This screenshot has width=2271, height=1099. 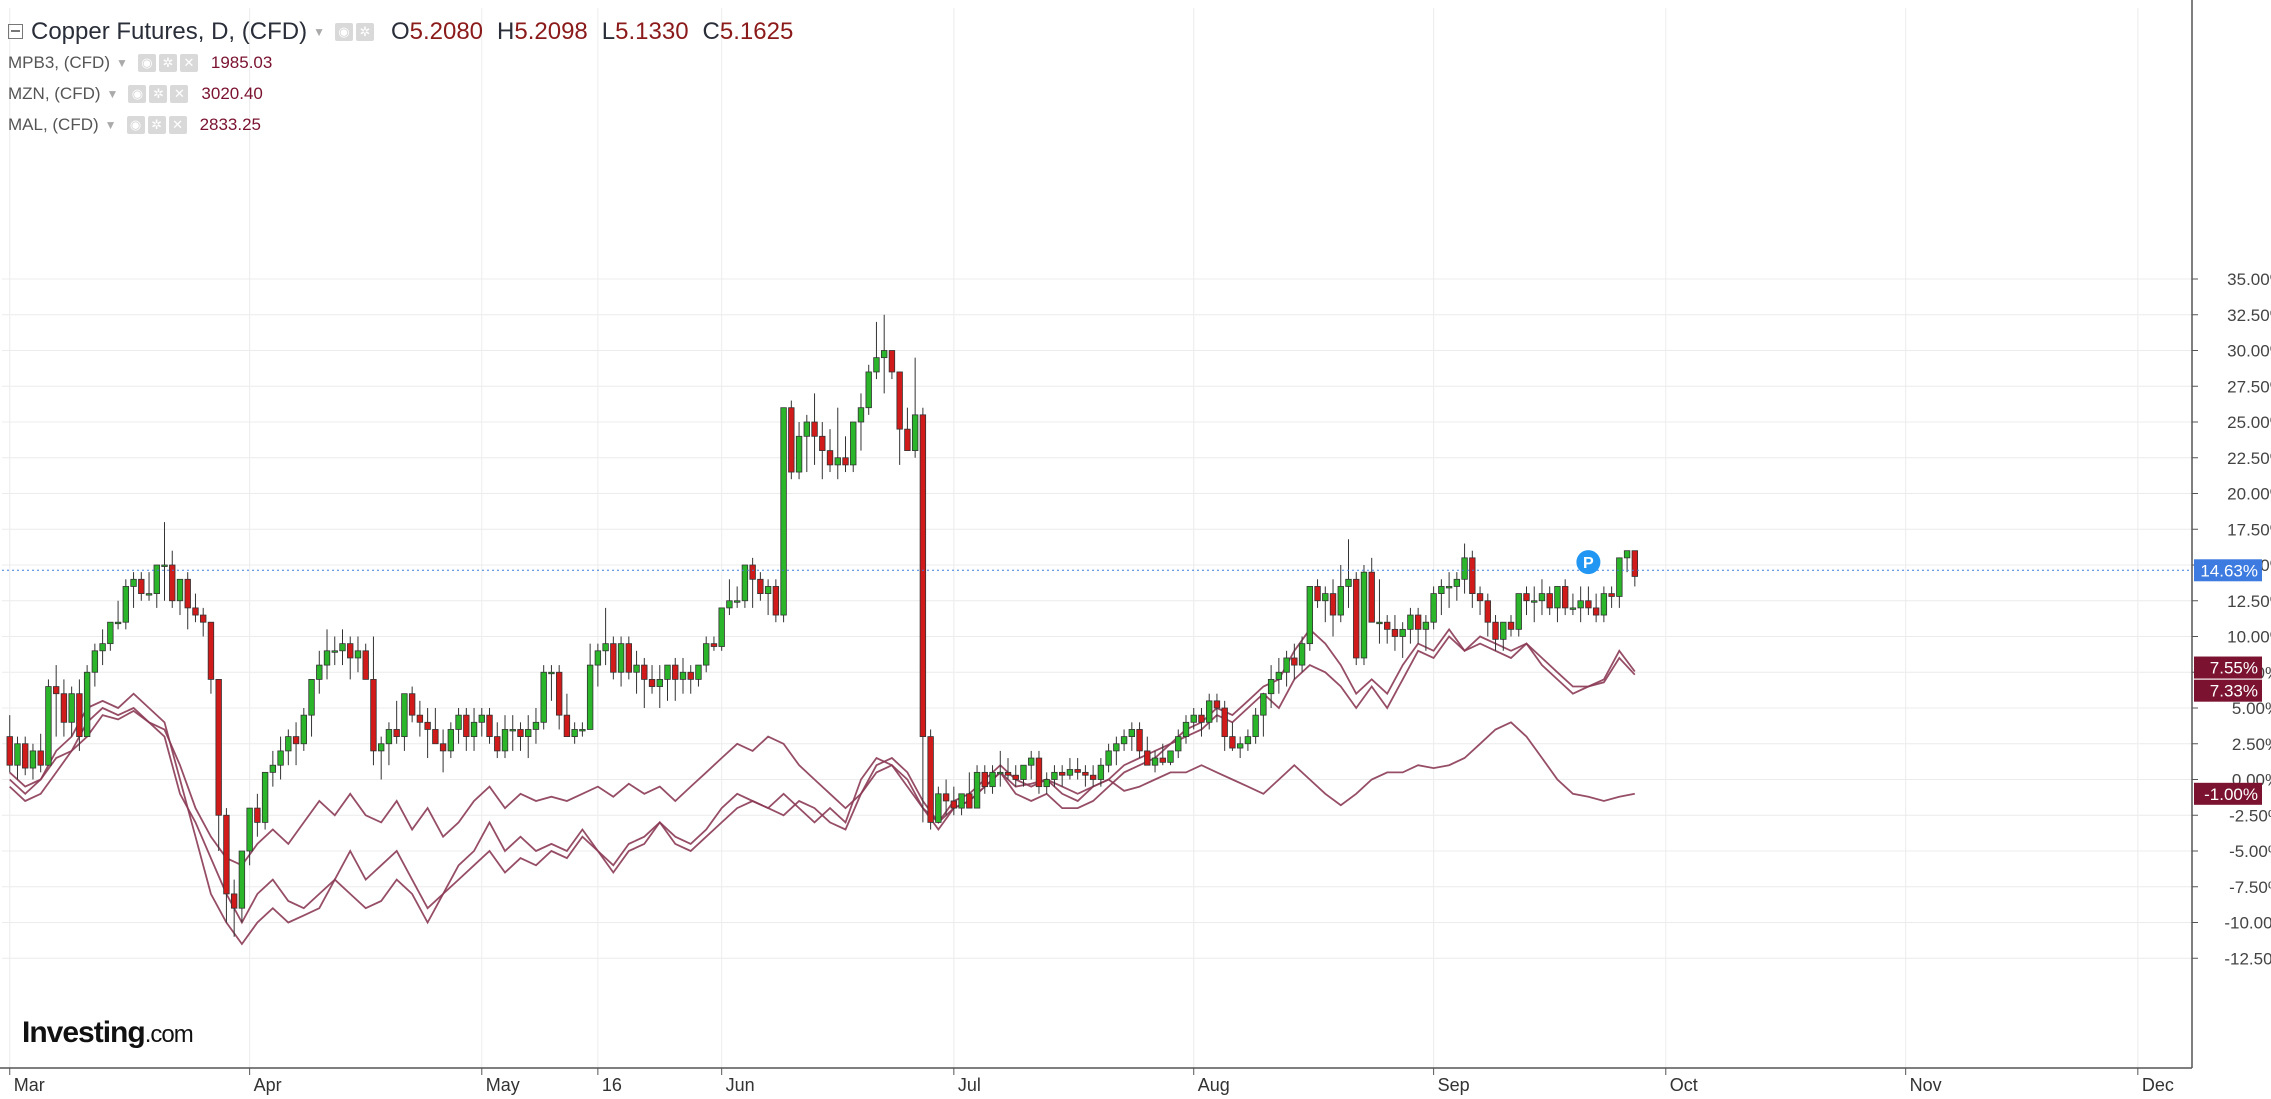 I want to click on main-series-name: Copper Futures, D, (CFD), so click(x=169, y=32).